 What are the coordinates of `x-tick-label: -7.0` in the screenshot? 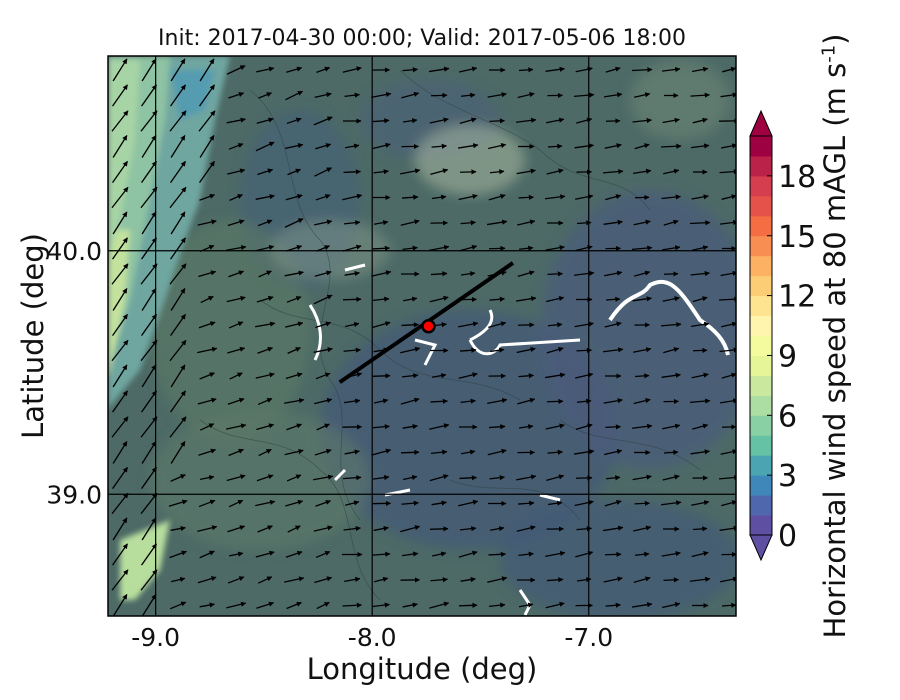 It's located at (588, 637).